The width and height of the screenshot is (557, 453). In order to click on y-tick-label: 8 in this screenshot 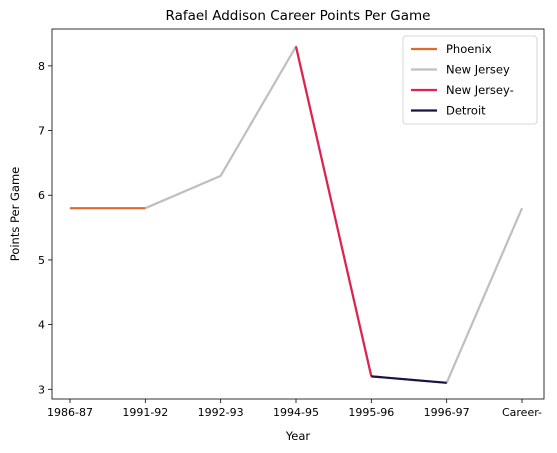, I will do `click(41, 66)`.